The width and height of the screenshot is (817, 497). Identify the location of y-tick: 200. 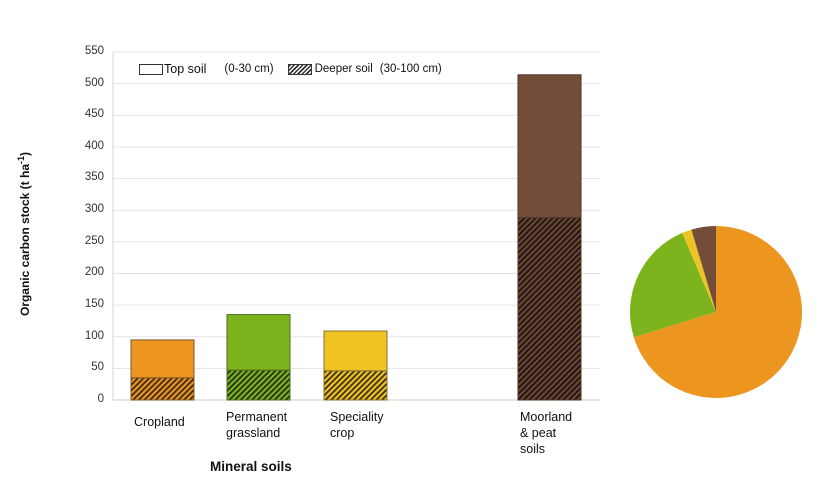
(94, 272).